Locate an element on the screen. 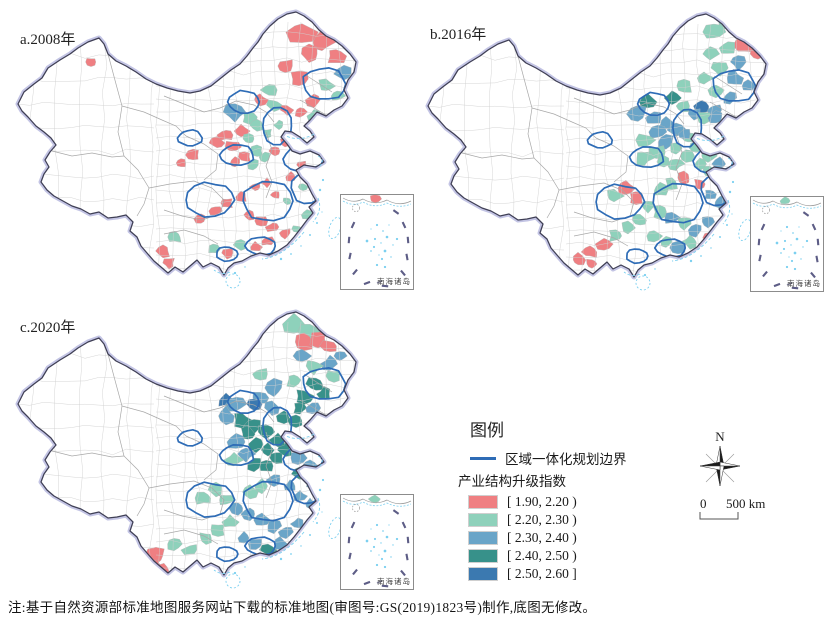  legend-title: 图例 is located at coordinates (487, 430).